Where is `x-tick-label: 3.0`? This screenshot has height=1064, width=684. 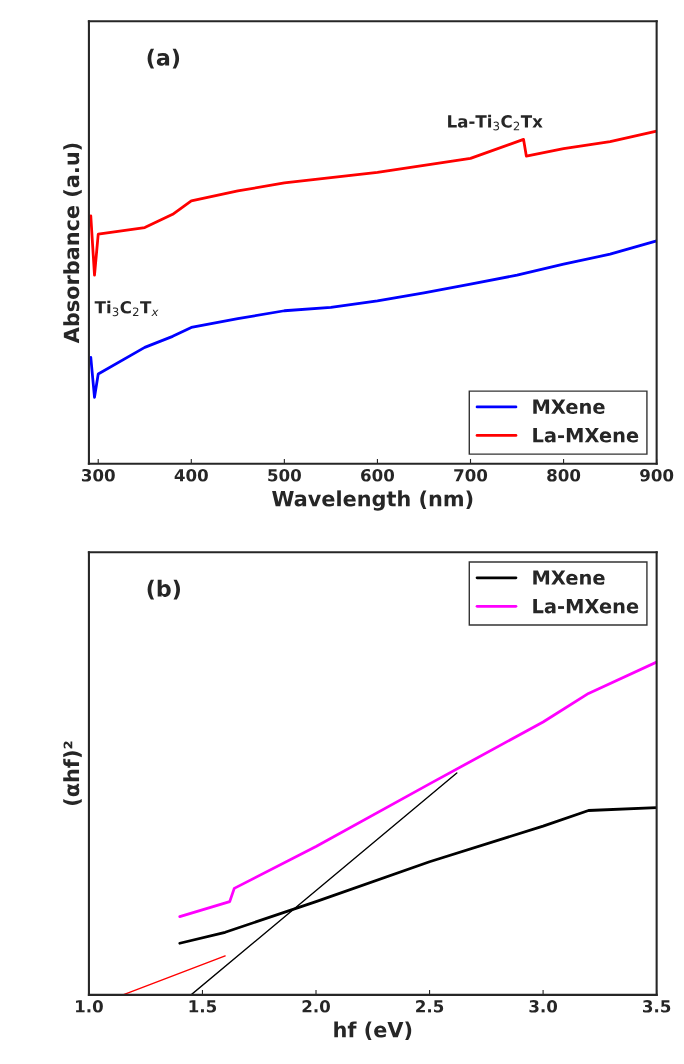
x-tick-label: 3.0 is located at coordinates (543, 1006).